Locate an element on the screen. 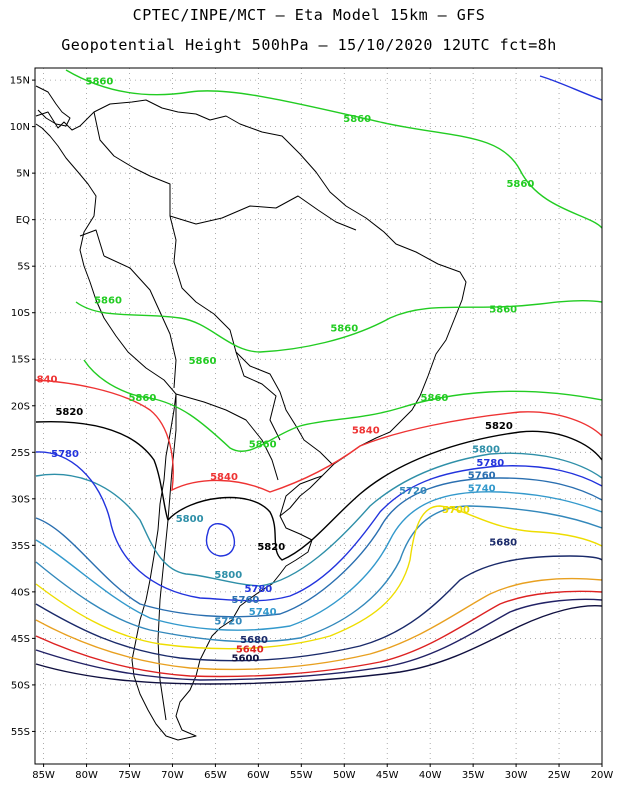  lon-tick-label: 45W is located at coordinates (387, 775).